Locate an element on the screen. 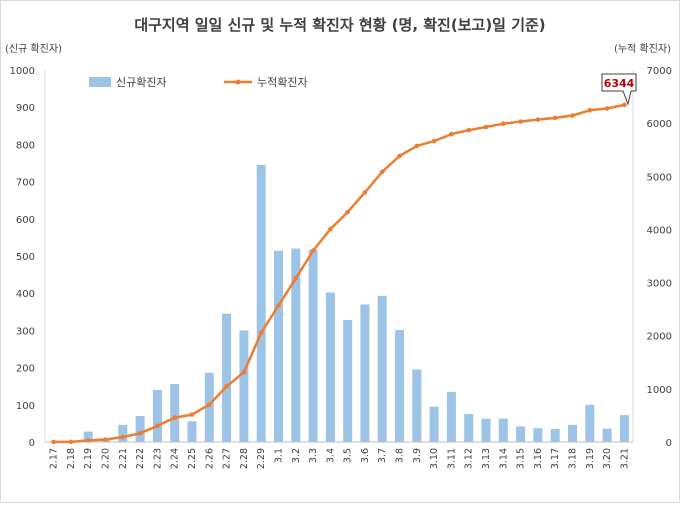  x-tick-3.5: 3.5 is located at coordinates (348, 455).